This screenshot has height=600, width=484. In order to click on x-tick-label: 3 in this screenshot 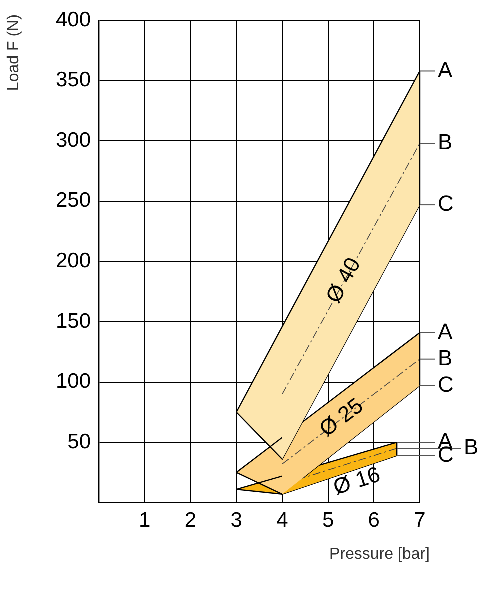, I will do `click(236, 520)`.